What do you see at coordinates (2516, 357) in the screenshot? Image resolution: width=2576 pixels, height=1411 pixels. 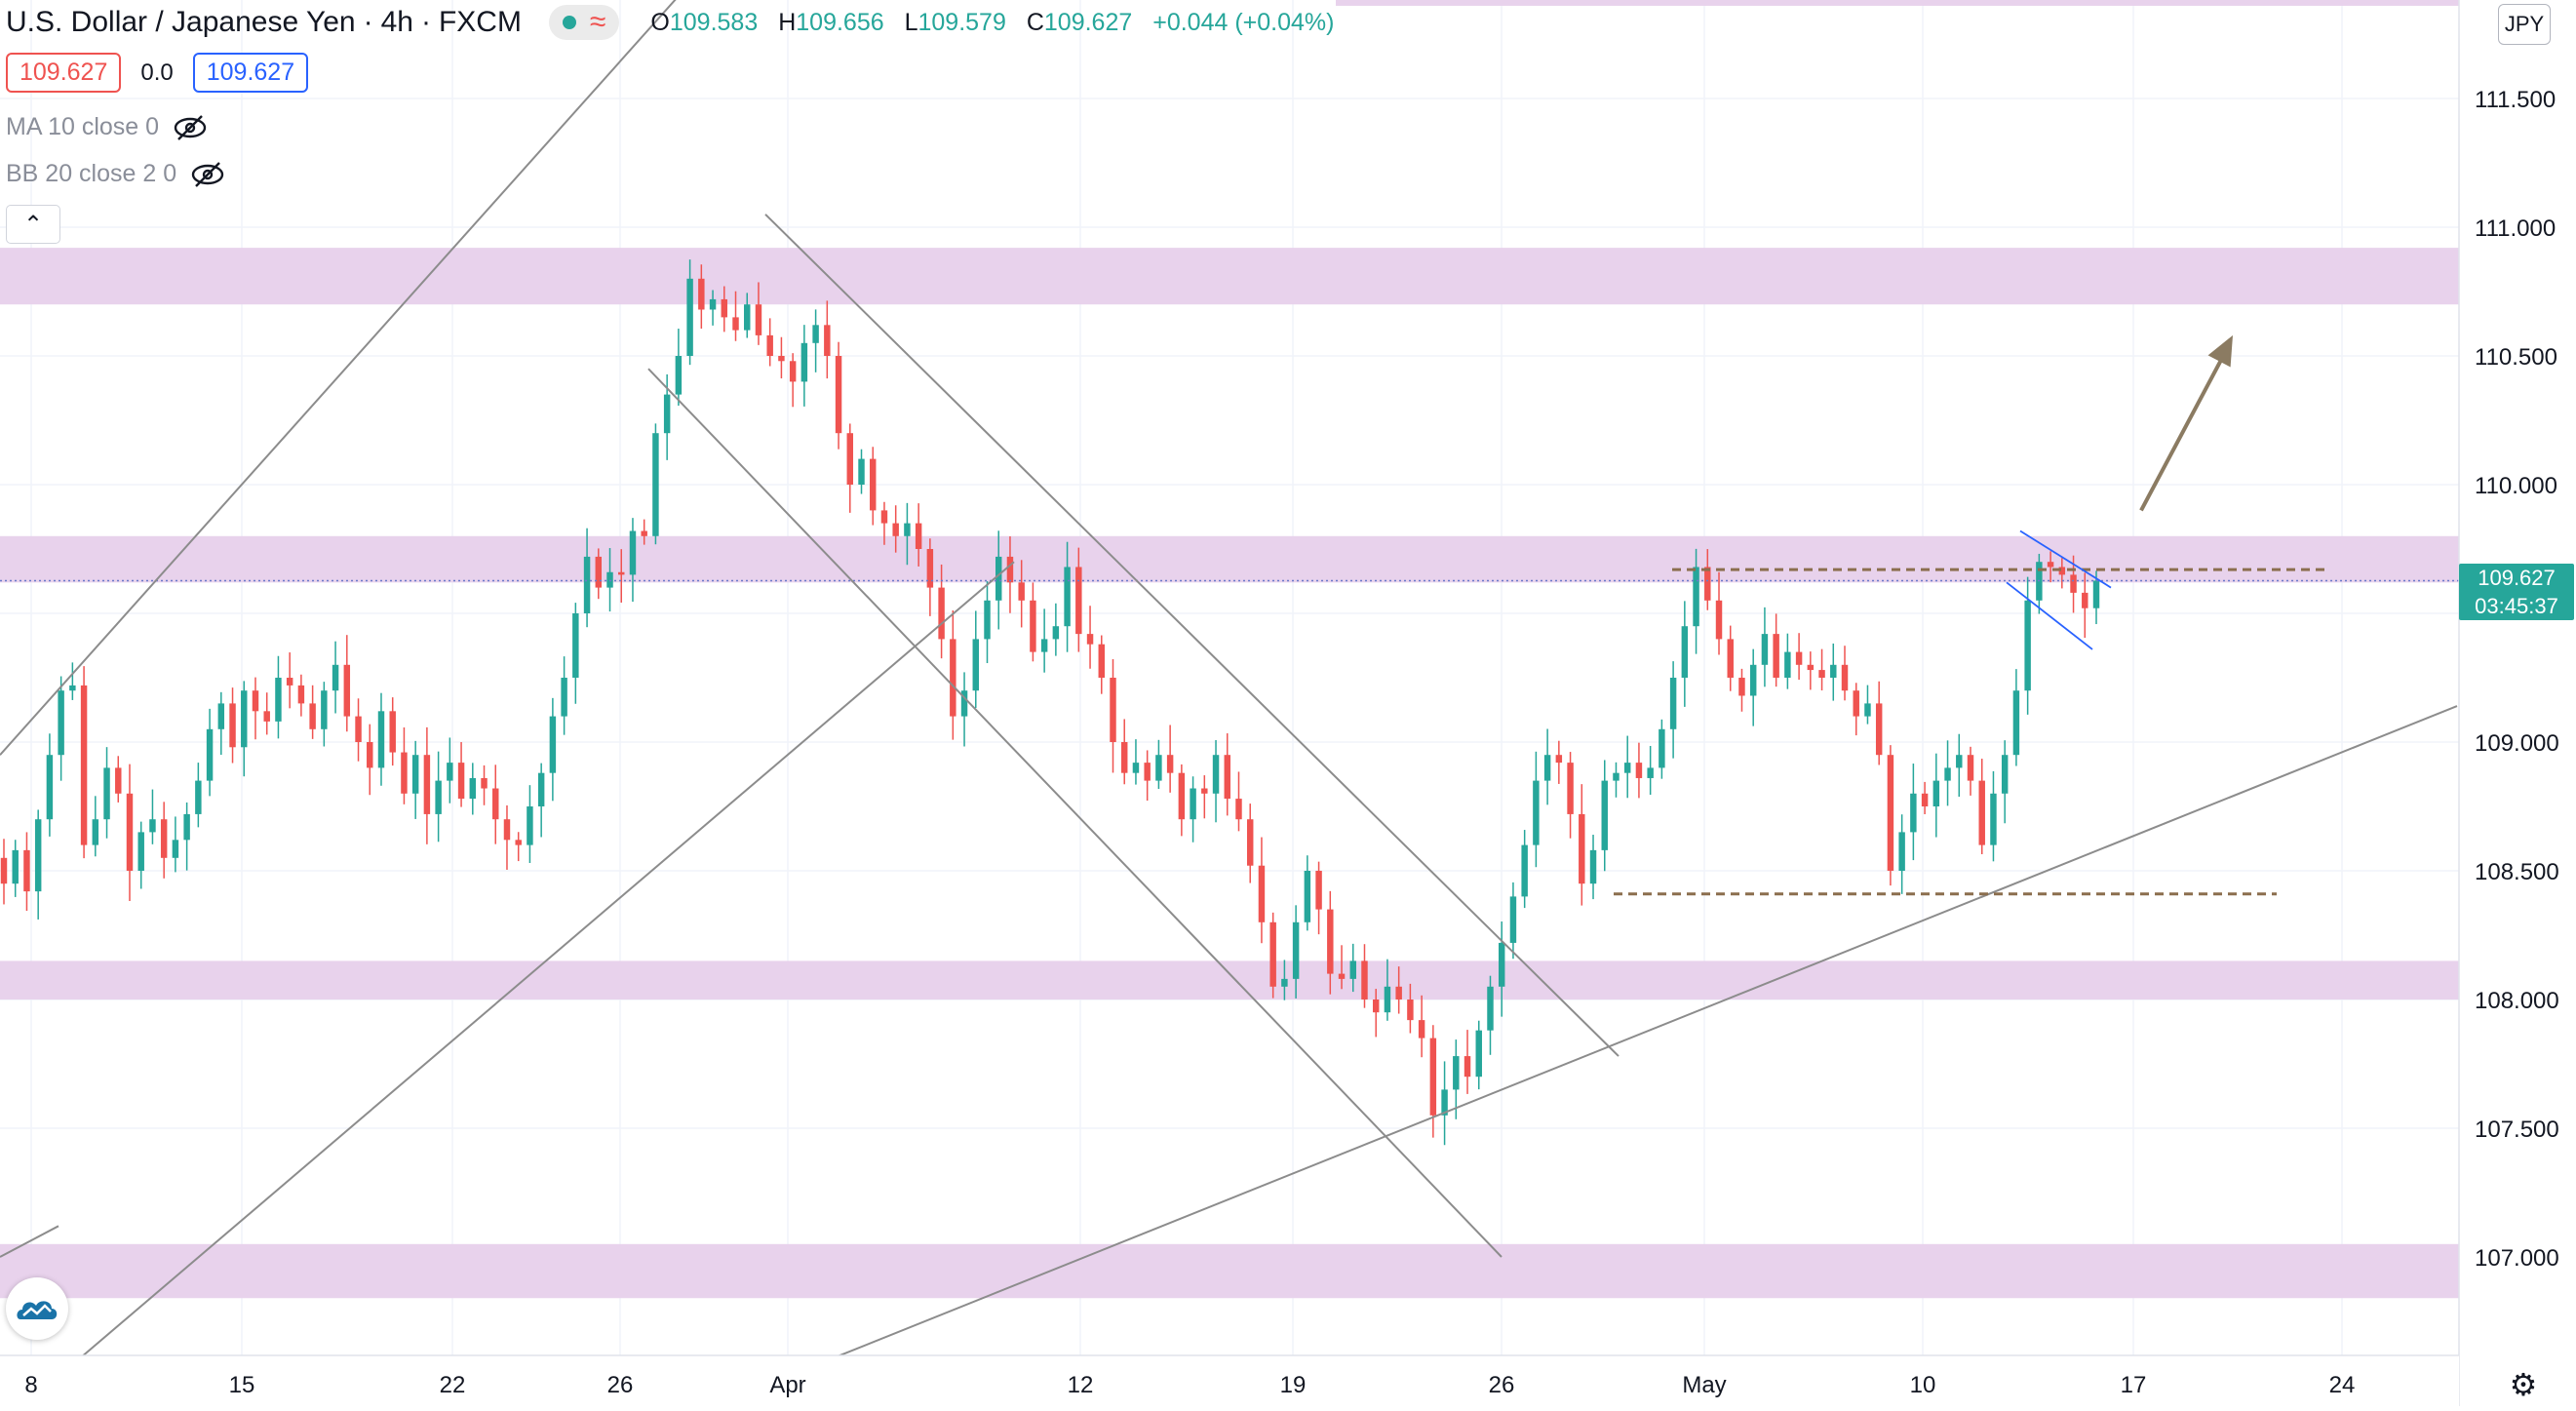 I see `y-tick-label: 110.500` at bounding box center [2516, 357].